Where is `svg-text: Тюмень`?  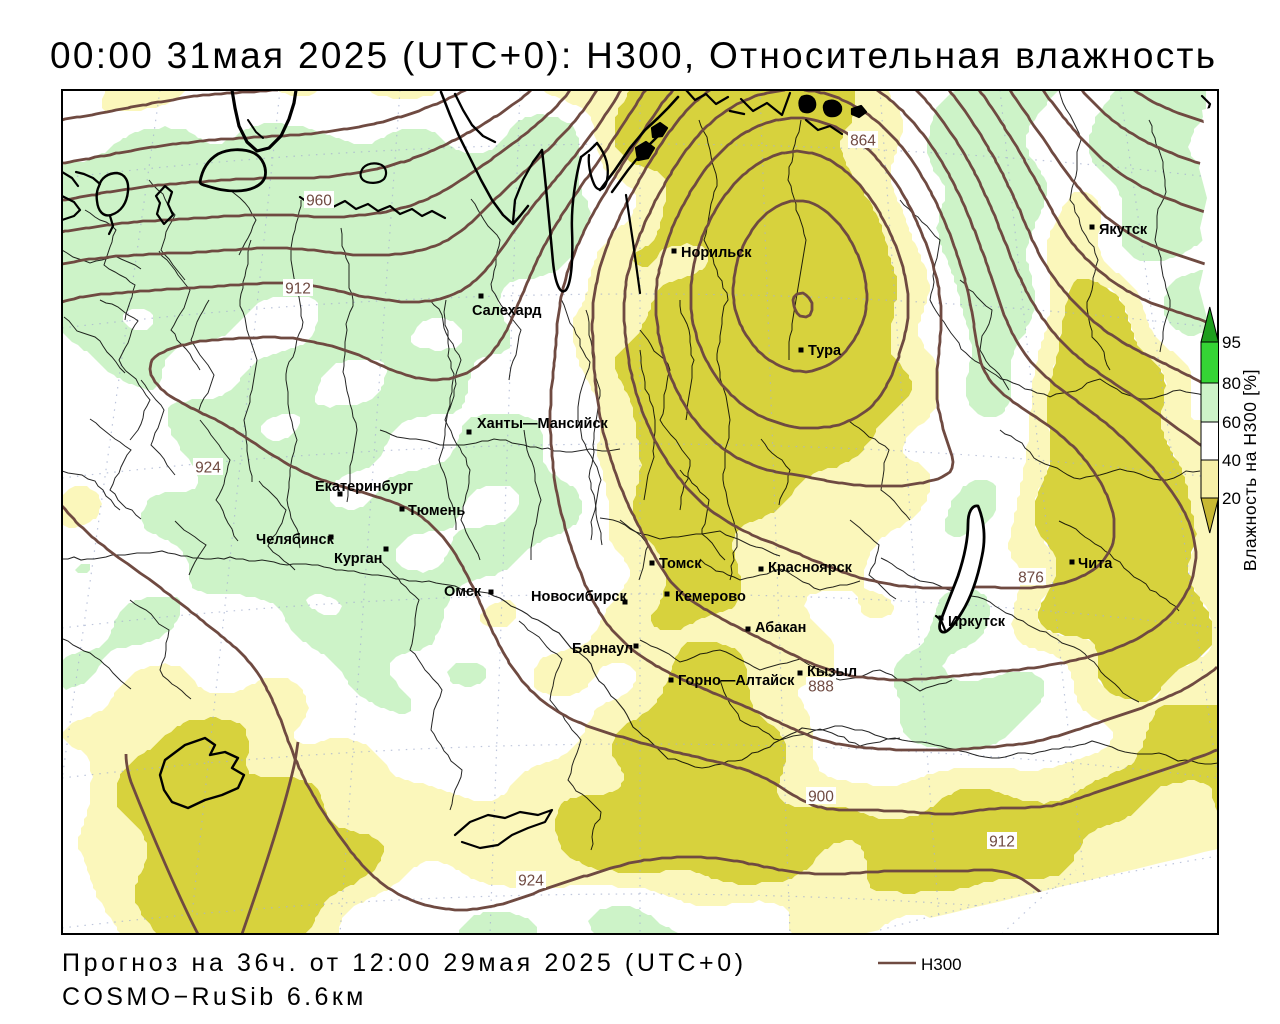 svg-text: Тюмень is located at coordinates (436, 511).